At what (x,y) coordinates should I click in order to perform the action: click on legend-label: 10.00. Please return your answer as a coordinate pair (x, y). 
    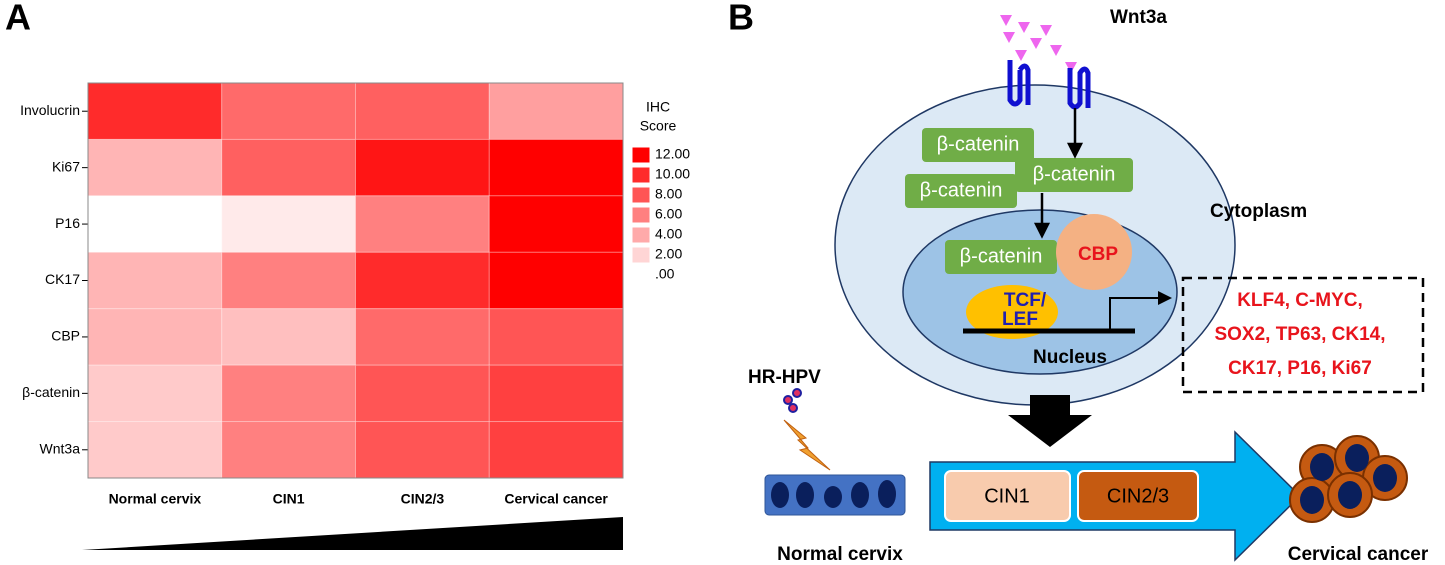
    Looking at the image, I should click on (672, 174).